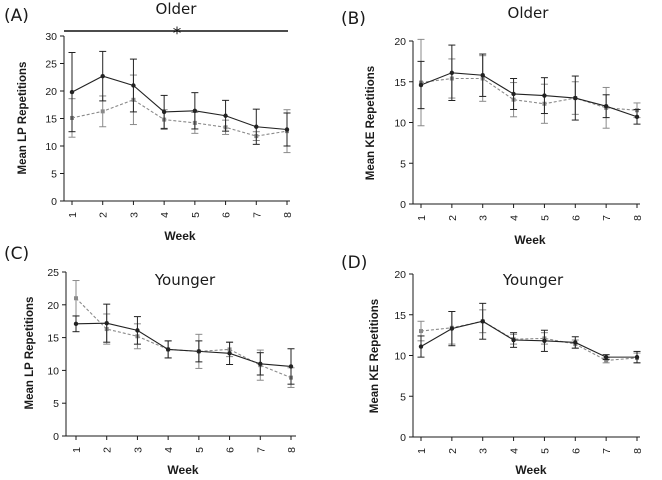 This screenshot has height=480, width=662. Describe the element at coordinates (371, 123) in the screenshot. I see `y-axis-label: Mean KE Repetitions` at that location.